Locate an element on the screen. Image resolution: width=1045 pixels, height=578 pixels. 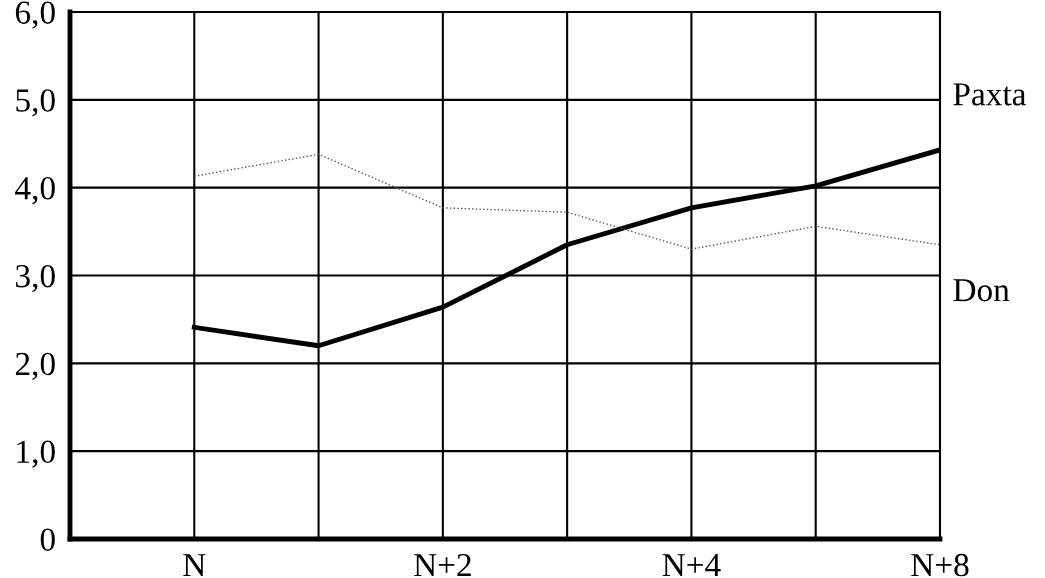
y-tick-label: 4,0 is located at coordinates (35, 191).